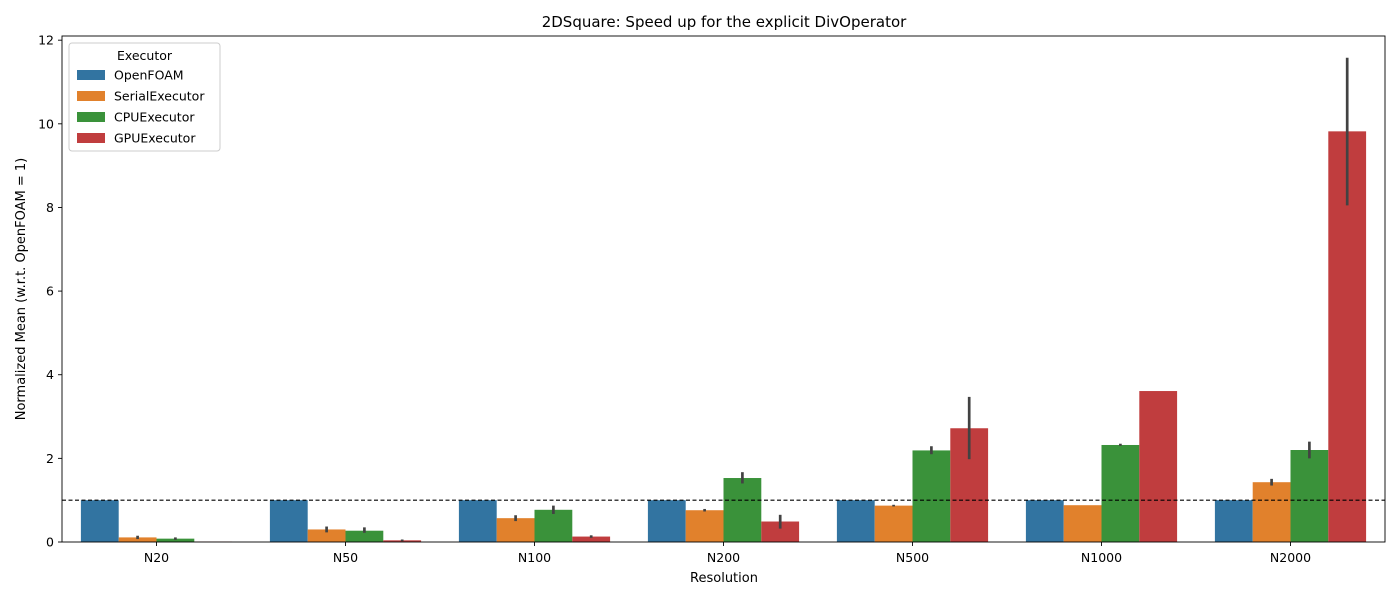  What do you see at coordinates (1290, 557) in the screenshot?
I see `x-tick-label: N2000` at bounding box center [1290, 557].